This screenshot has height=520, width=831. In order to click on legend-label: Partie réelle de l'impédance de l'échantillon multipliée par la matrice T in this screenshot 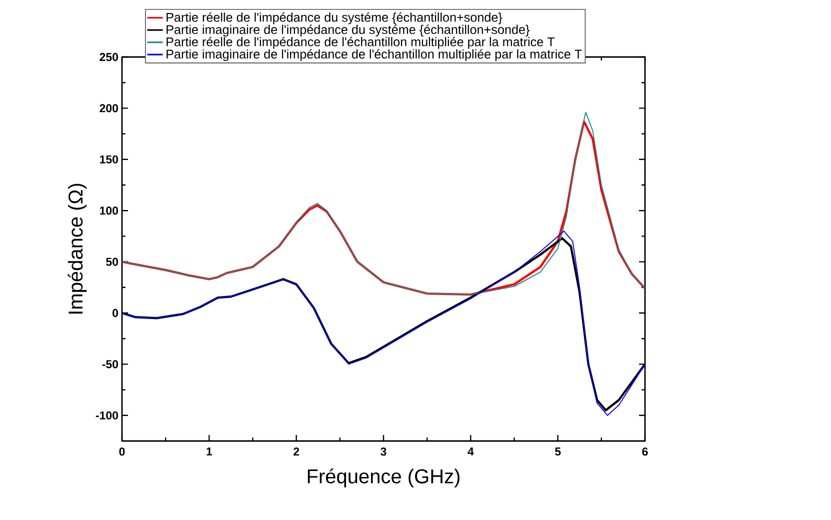, I will do `click(360, 42)`.